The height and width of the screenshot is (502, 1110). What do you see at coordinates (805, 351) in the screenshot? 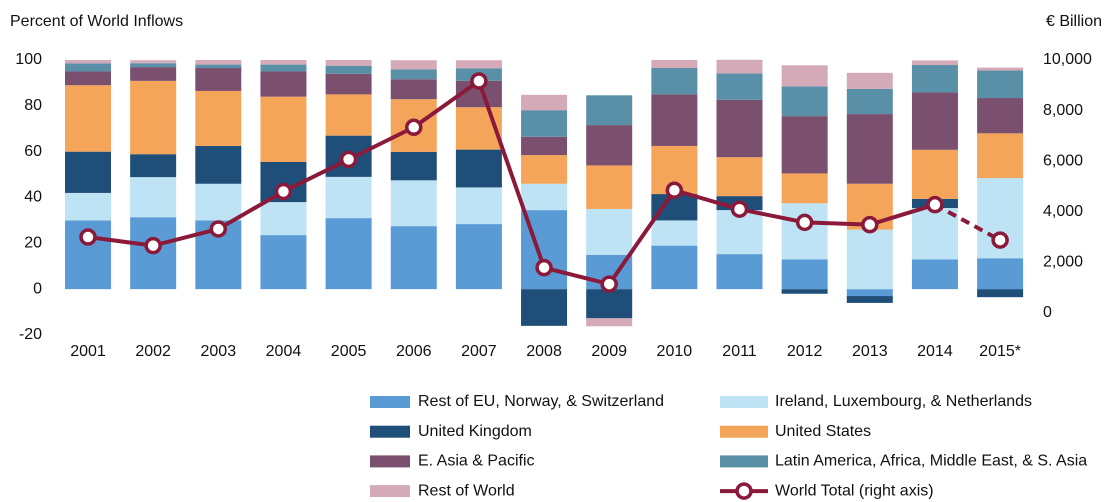
I see `x-tick-label: 2012` at bounding box center [805, 351].